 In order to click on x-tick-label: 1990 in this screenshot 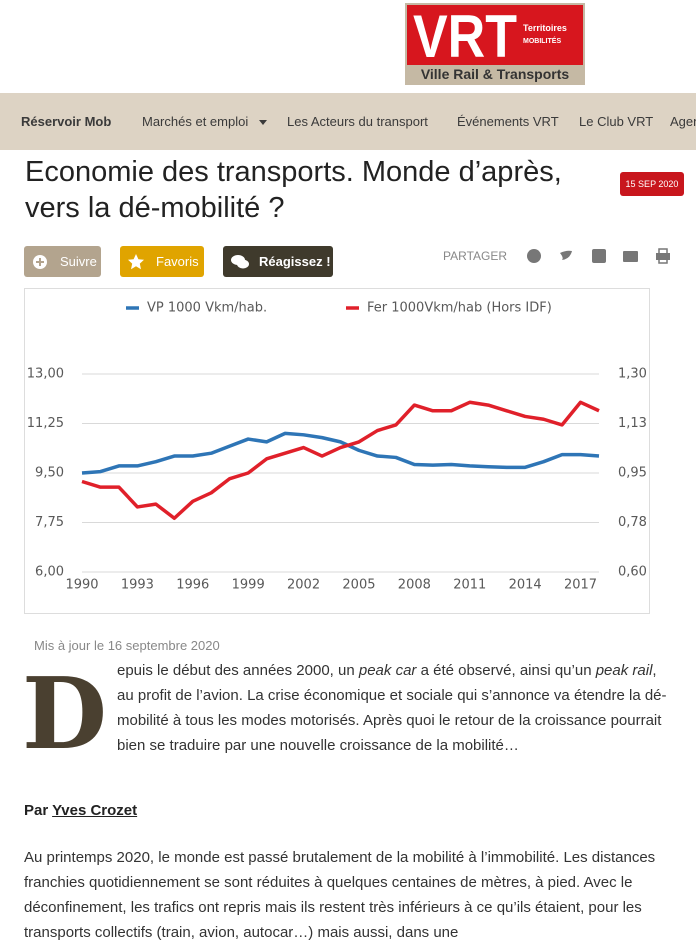, I will do `click(81, 585)`.